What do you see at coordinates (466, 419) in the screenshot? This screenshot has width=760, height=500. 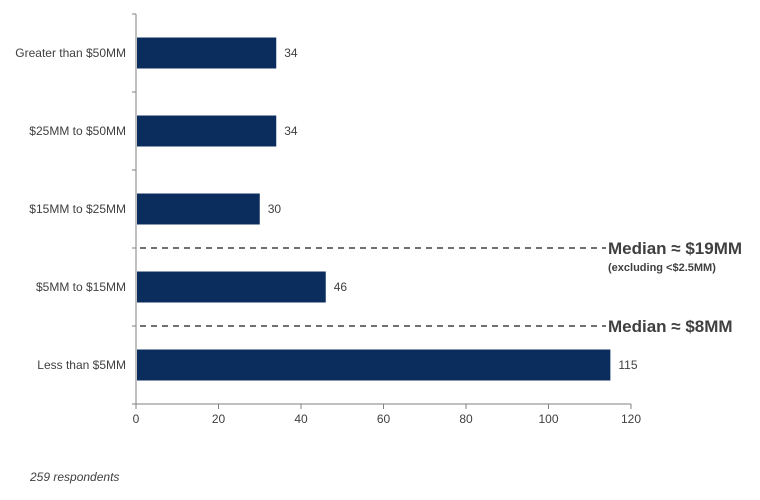 I see `x-tick-label: 80` at bounding box center [466, 419].